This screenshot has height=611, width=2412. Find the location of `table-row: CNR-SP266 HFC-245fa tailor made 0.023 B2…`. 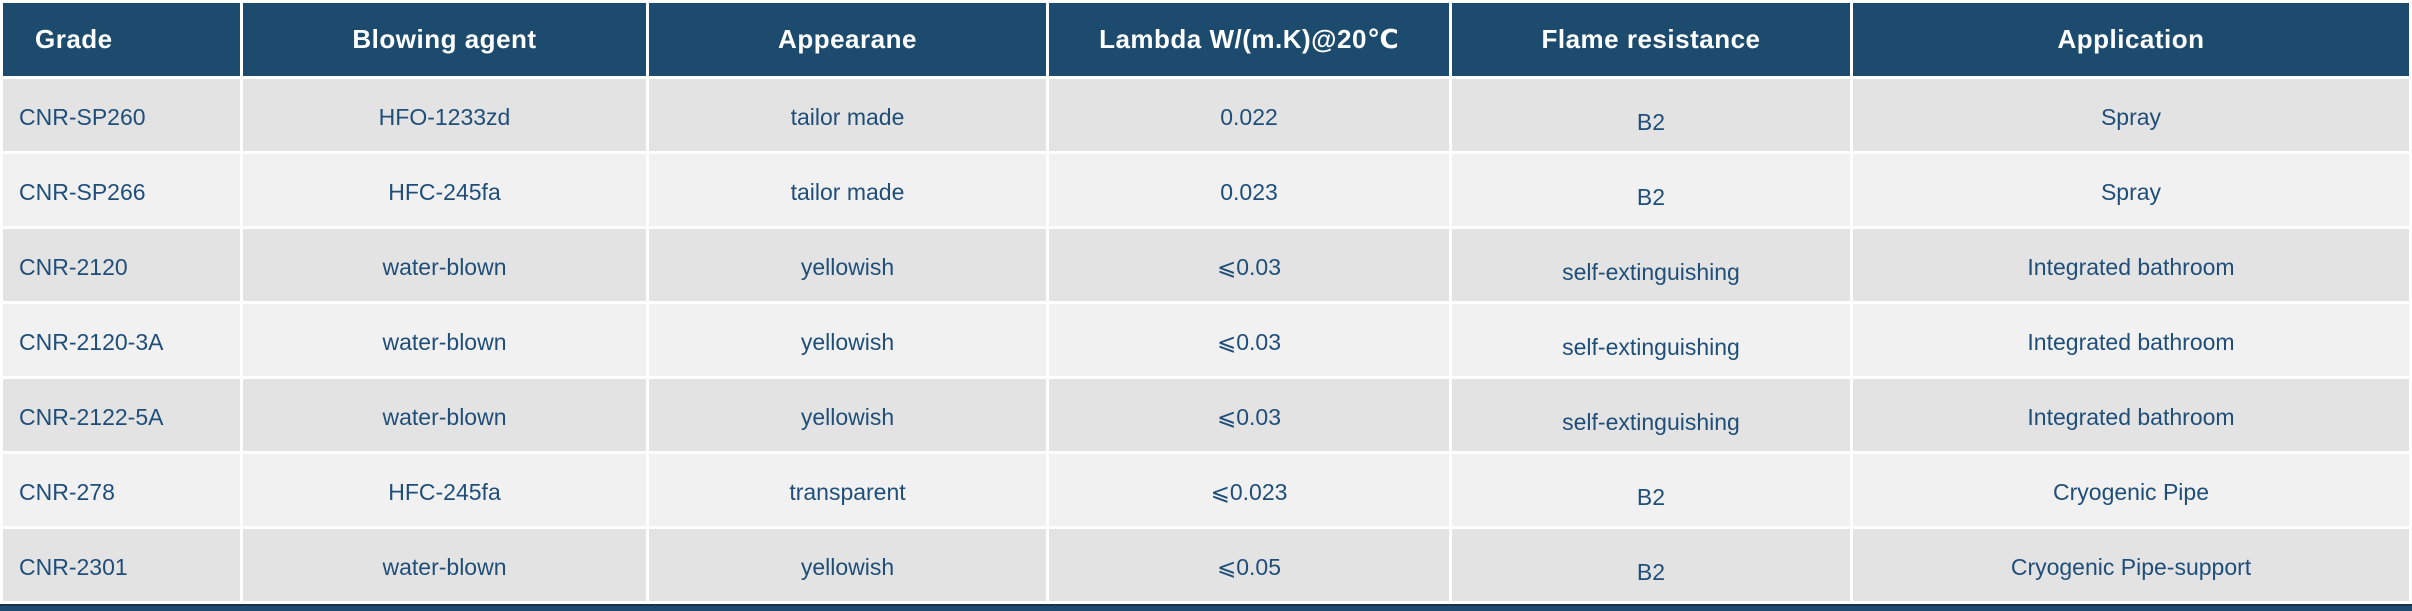

table-row: CNR-SP266 HFC-245fa tailor made 0.023 B2… is located at coordinates (1206, 190).